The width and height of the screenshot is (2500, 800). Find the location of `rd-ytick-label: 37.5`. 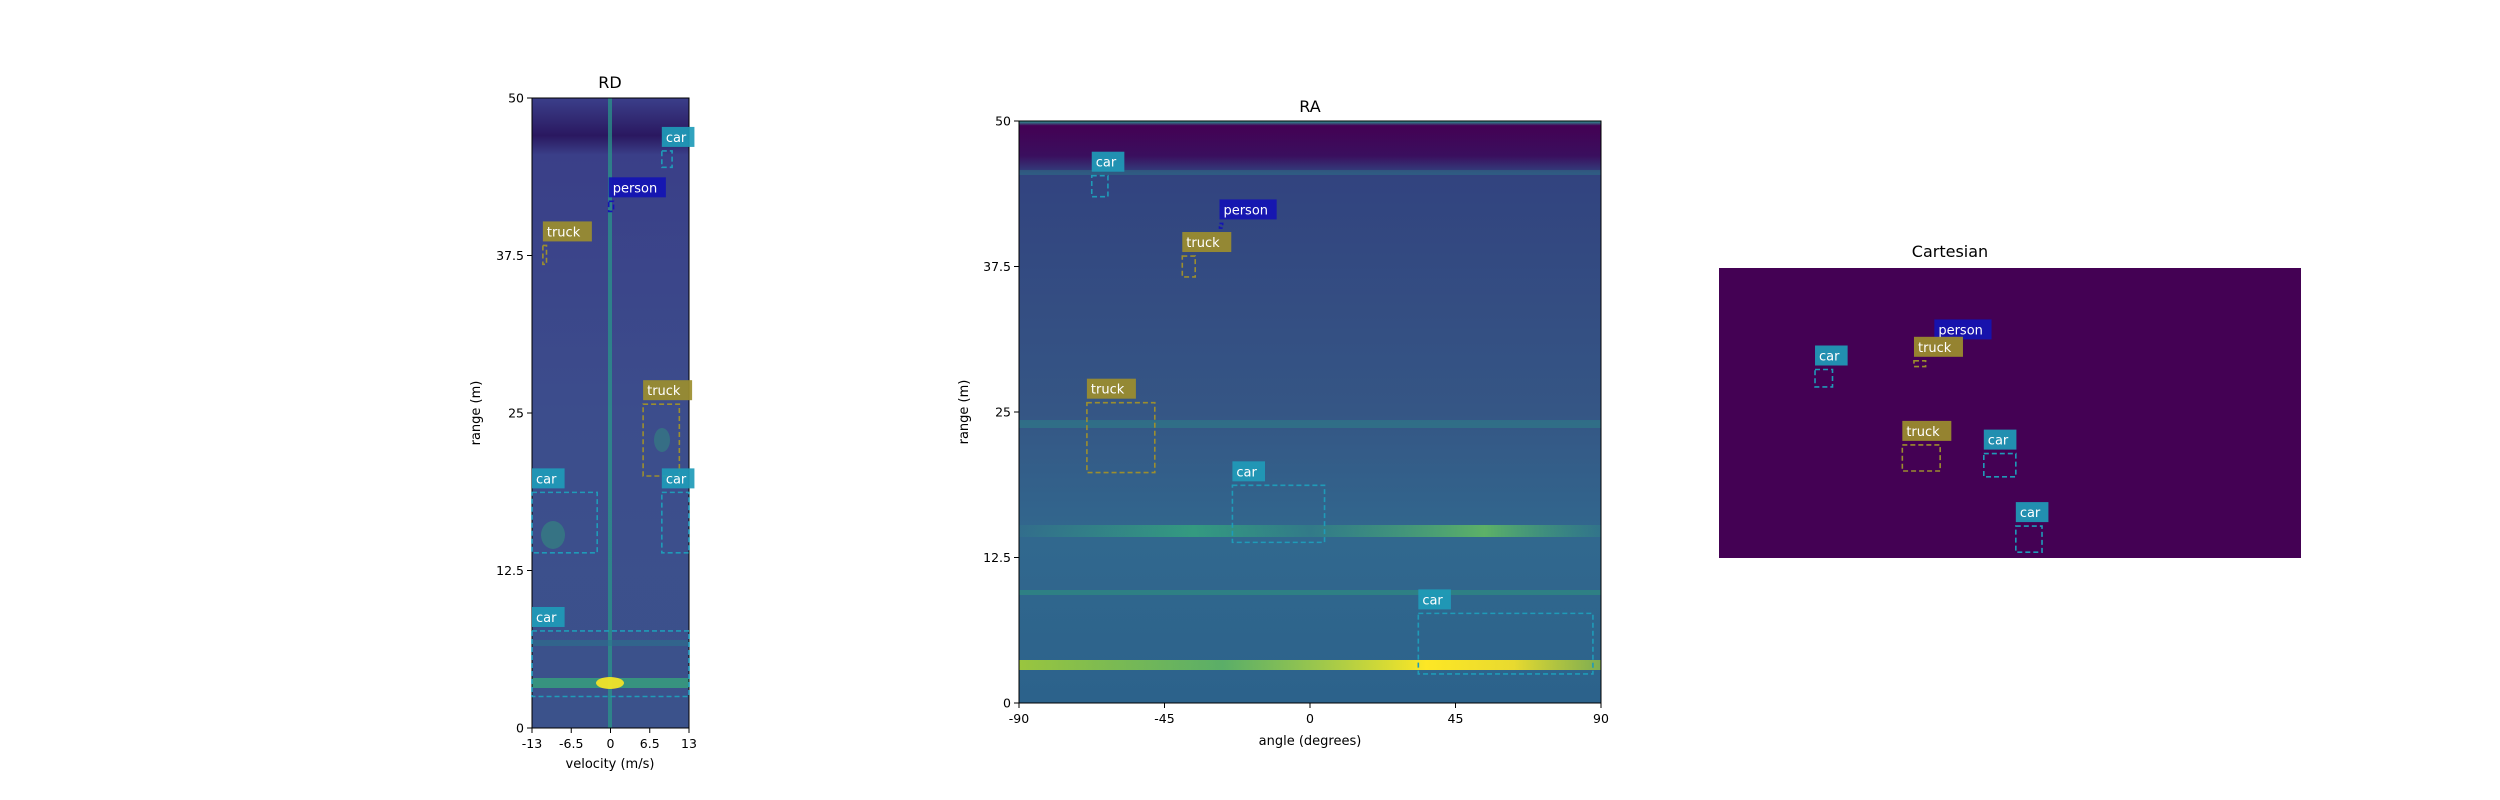

rd-ytick-label: 37.5 is located at coordinates (510, 255).